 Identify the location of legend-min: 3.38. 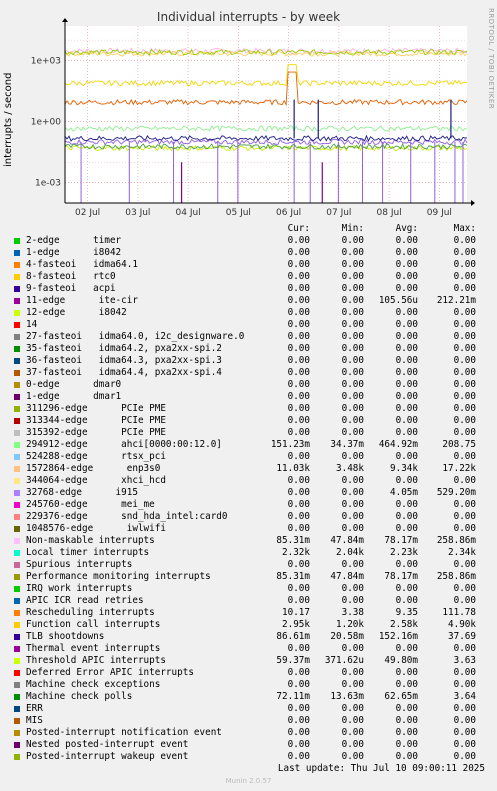
(352, 612).